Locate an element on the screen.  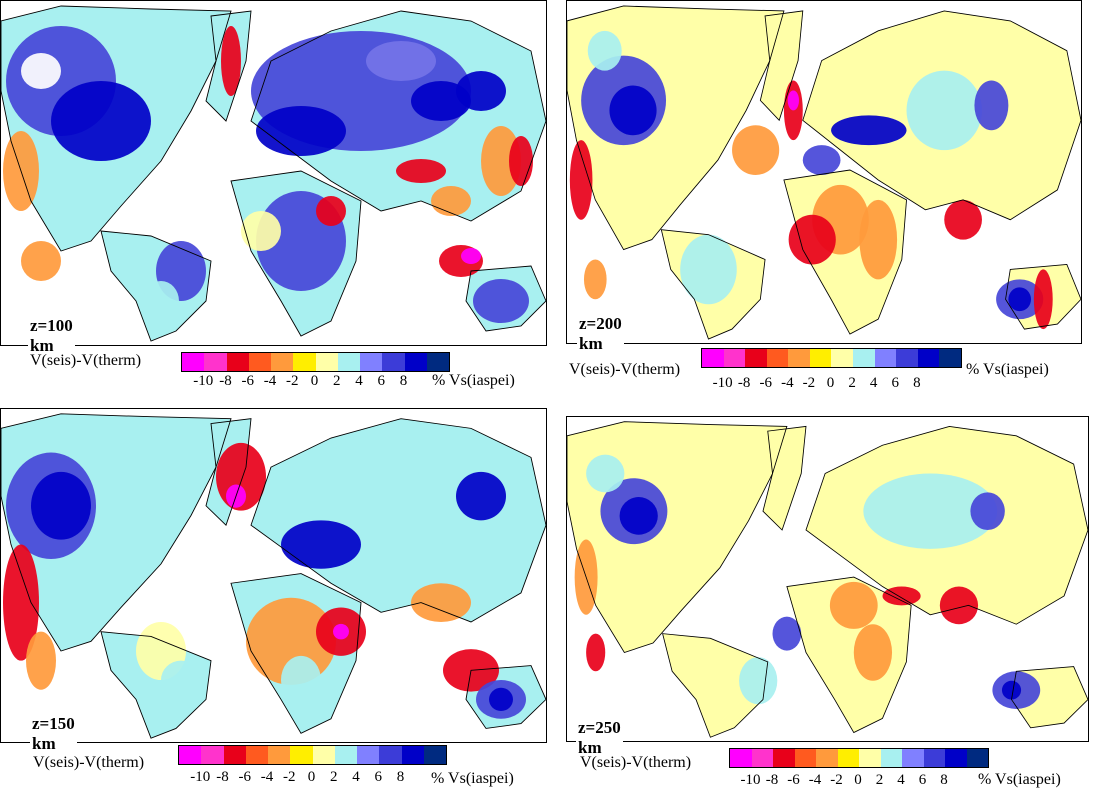
depth-label: z=200 km is located at coordinates (600, 334).